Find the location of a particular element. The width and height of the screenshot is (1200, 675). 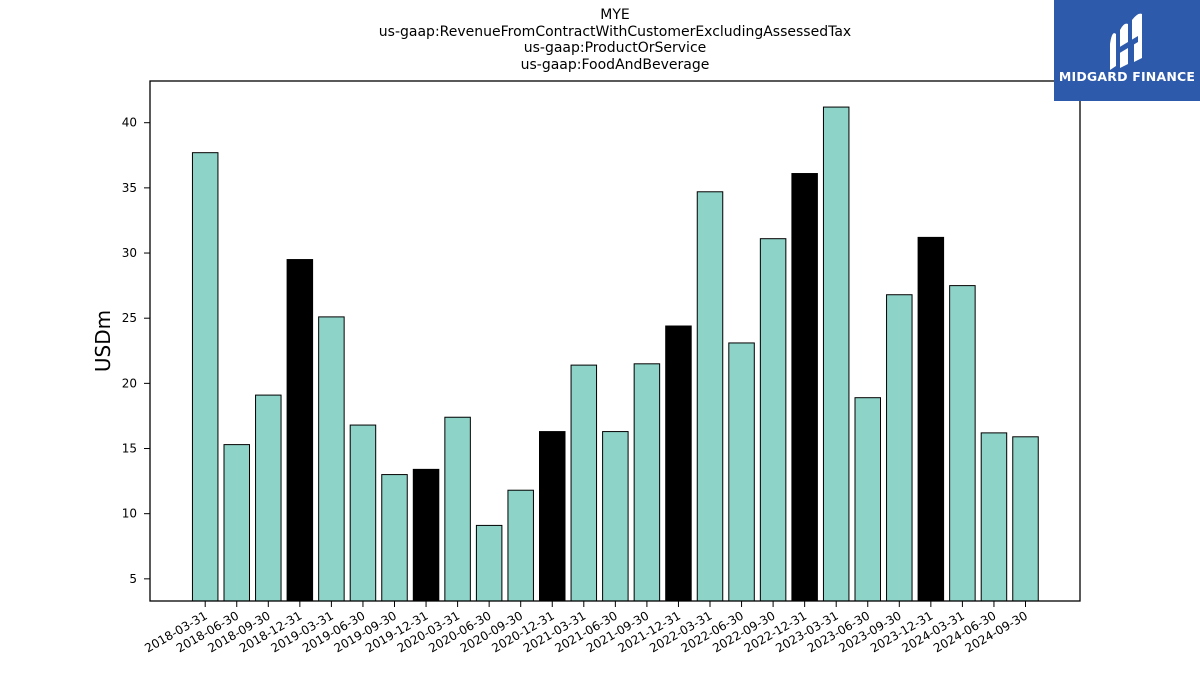

y-tick-label: 10 is located at coordinates (129, 514).